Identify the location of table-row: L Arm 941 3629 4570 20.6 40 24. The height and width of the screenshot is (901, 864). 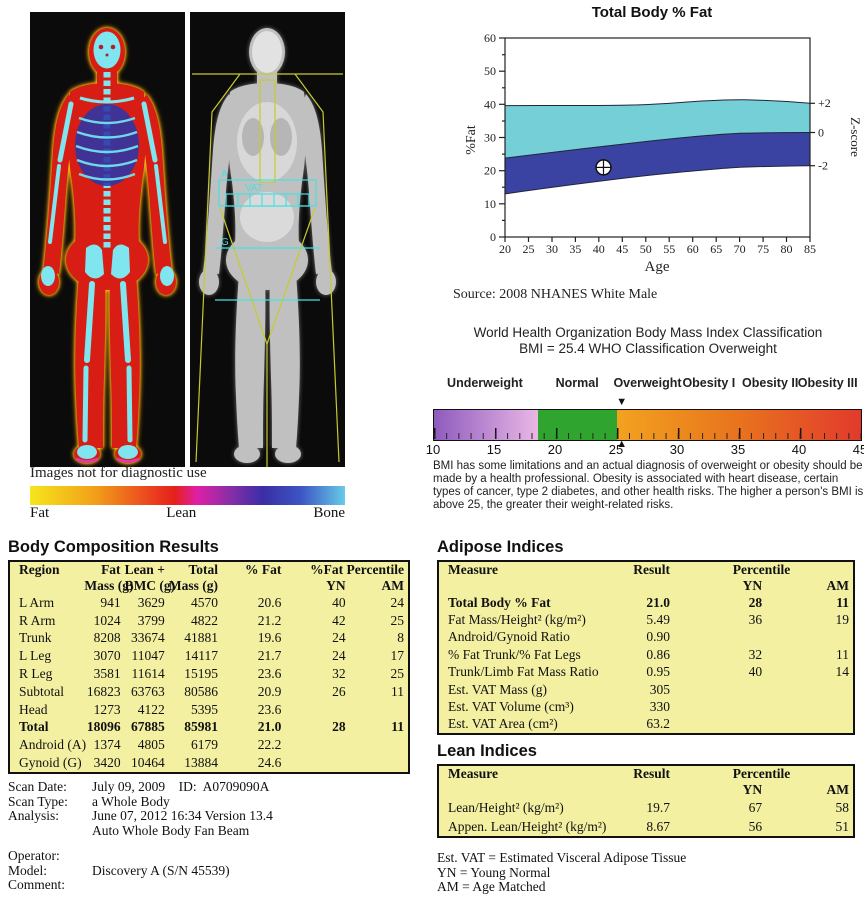
(209, 603).